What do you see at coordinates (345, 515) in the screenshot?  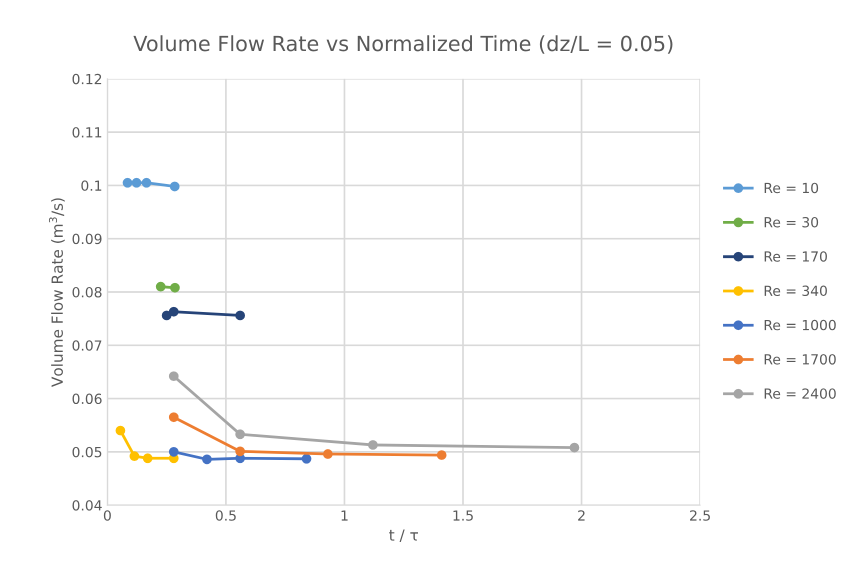 I see `x-tick-label: 1` at bounding box center [345, 515].